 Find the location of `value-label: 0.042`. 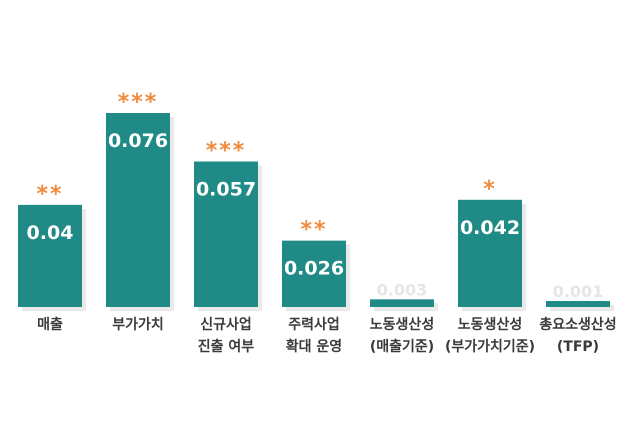

value-label: 0.042 is located at coordinates (490, 228).